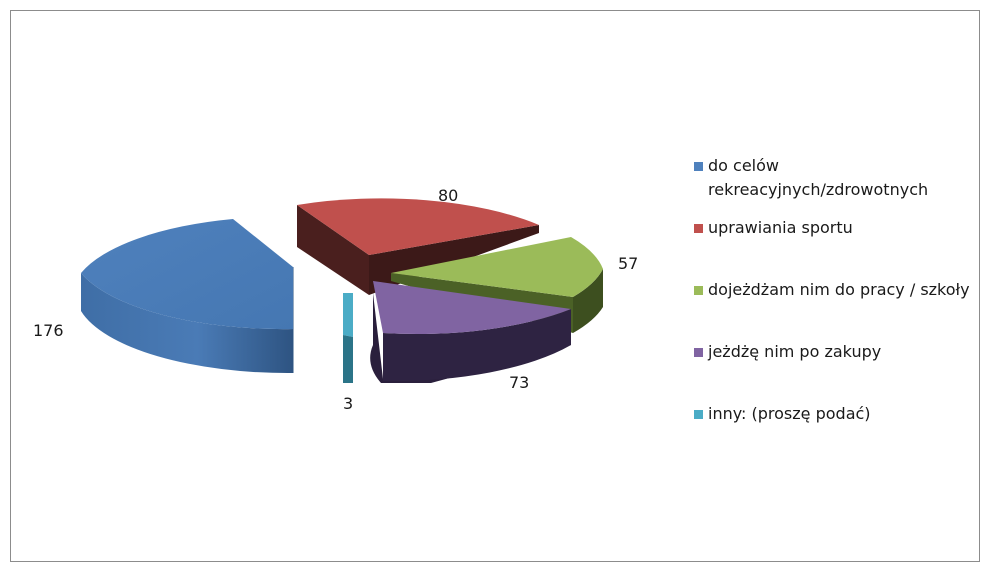  I want to click on pie-slice-other, so click(348, 338).